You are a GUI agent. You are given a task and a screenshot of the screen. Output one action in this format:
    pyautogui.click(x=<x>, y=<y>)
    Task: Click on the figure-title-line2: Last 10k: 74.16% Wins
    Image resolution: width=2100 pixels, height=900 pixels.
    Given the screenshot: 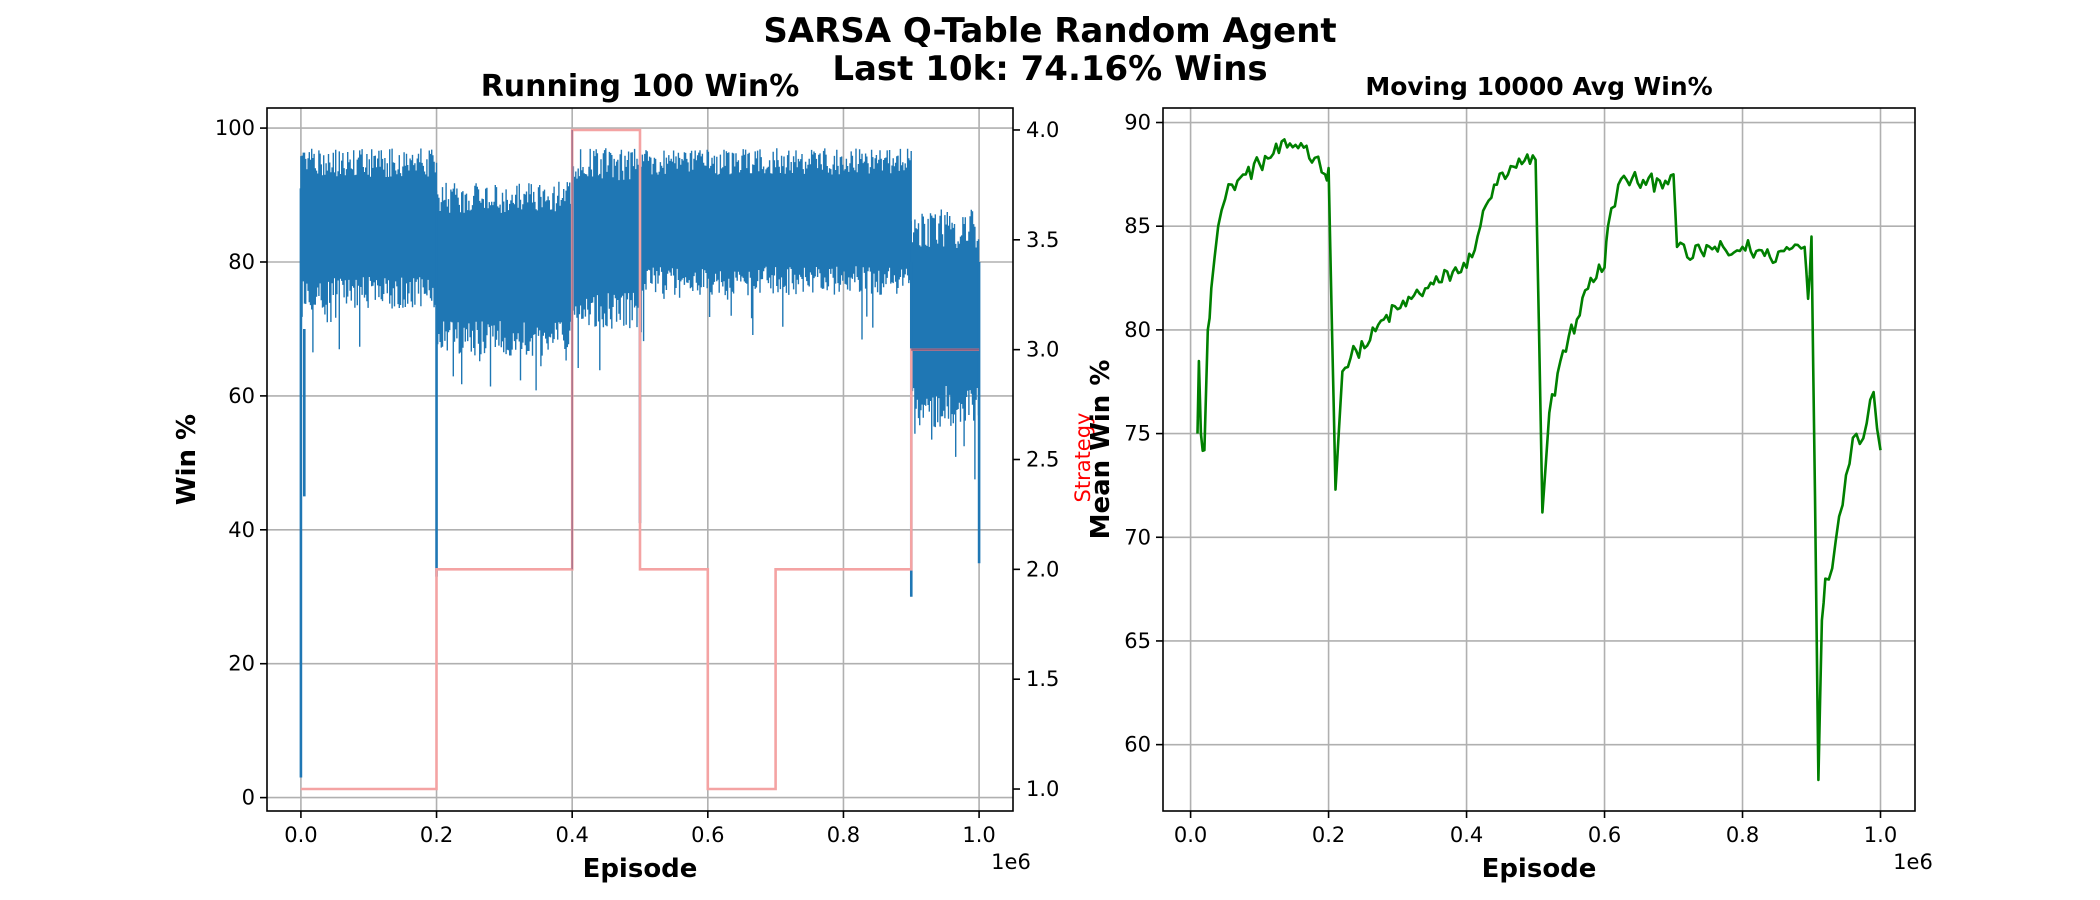 What is the action you would take?
    pyautogui.click(x=1049, y=69)
    